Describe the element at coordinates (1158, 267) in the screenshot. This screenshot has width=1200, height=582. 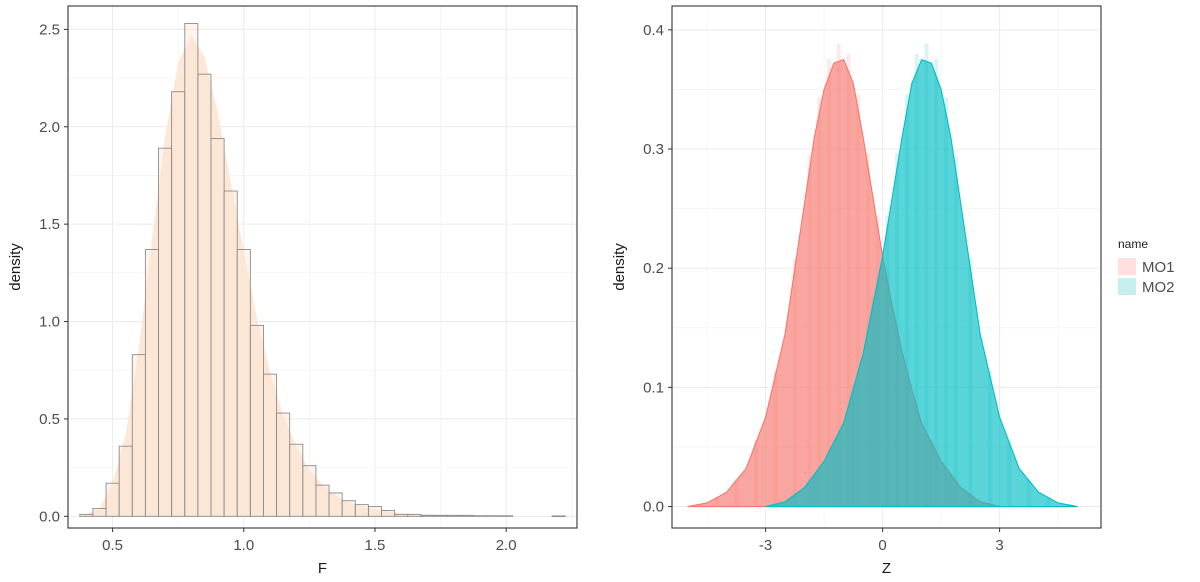
I see `legend-label-MO1: MO1` at that location.